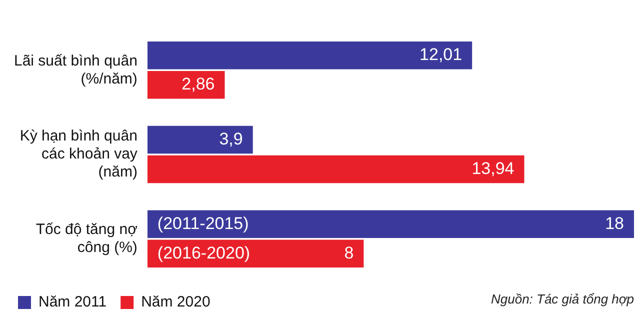 This screenshot has height=320, width=640. I want to click on data-label: 8, so click(349, 252).